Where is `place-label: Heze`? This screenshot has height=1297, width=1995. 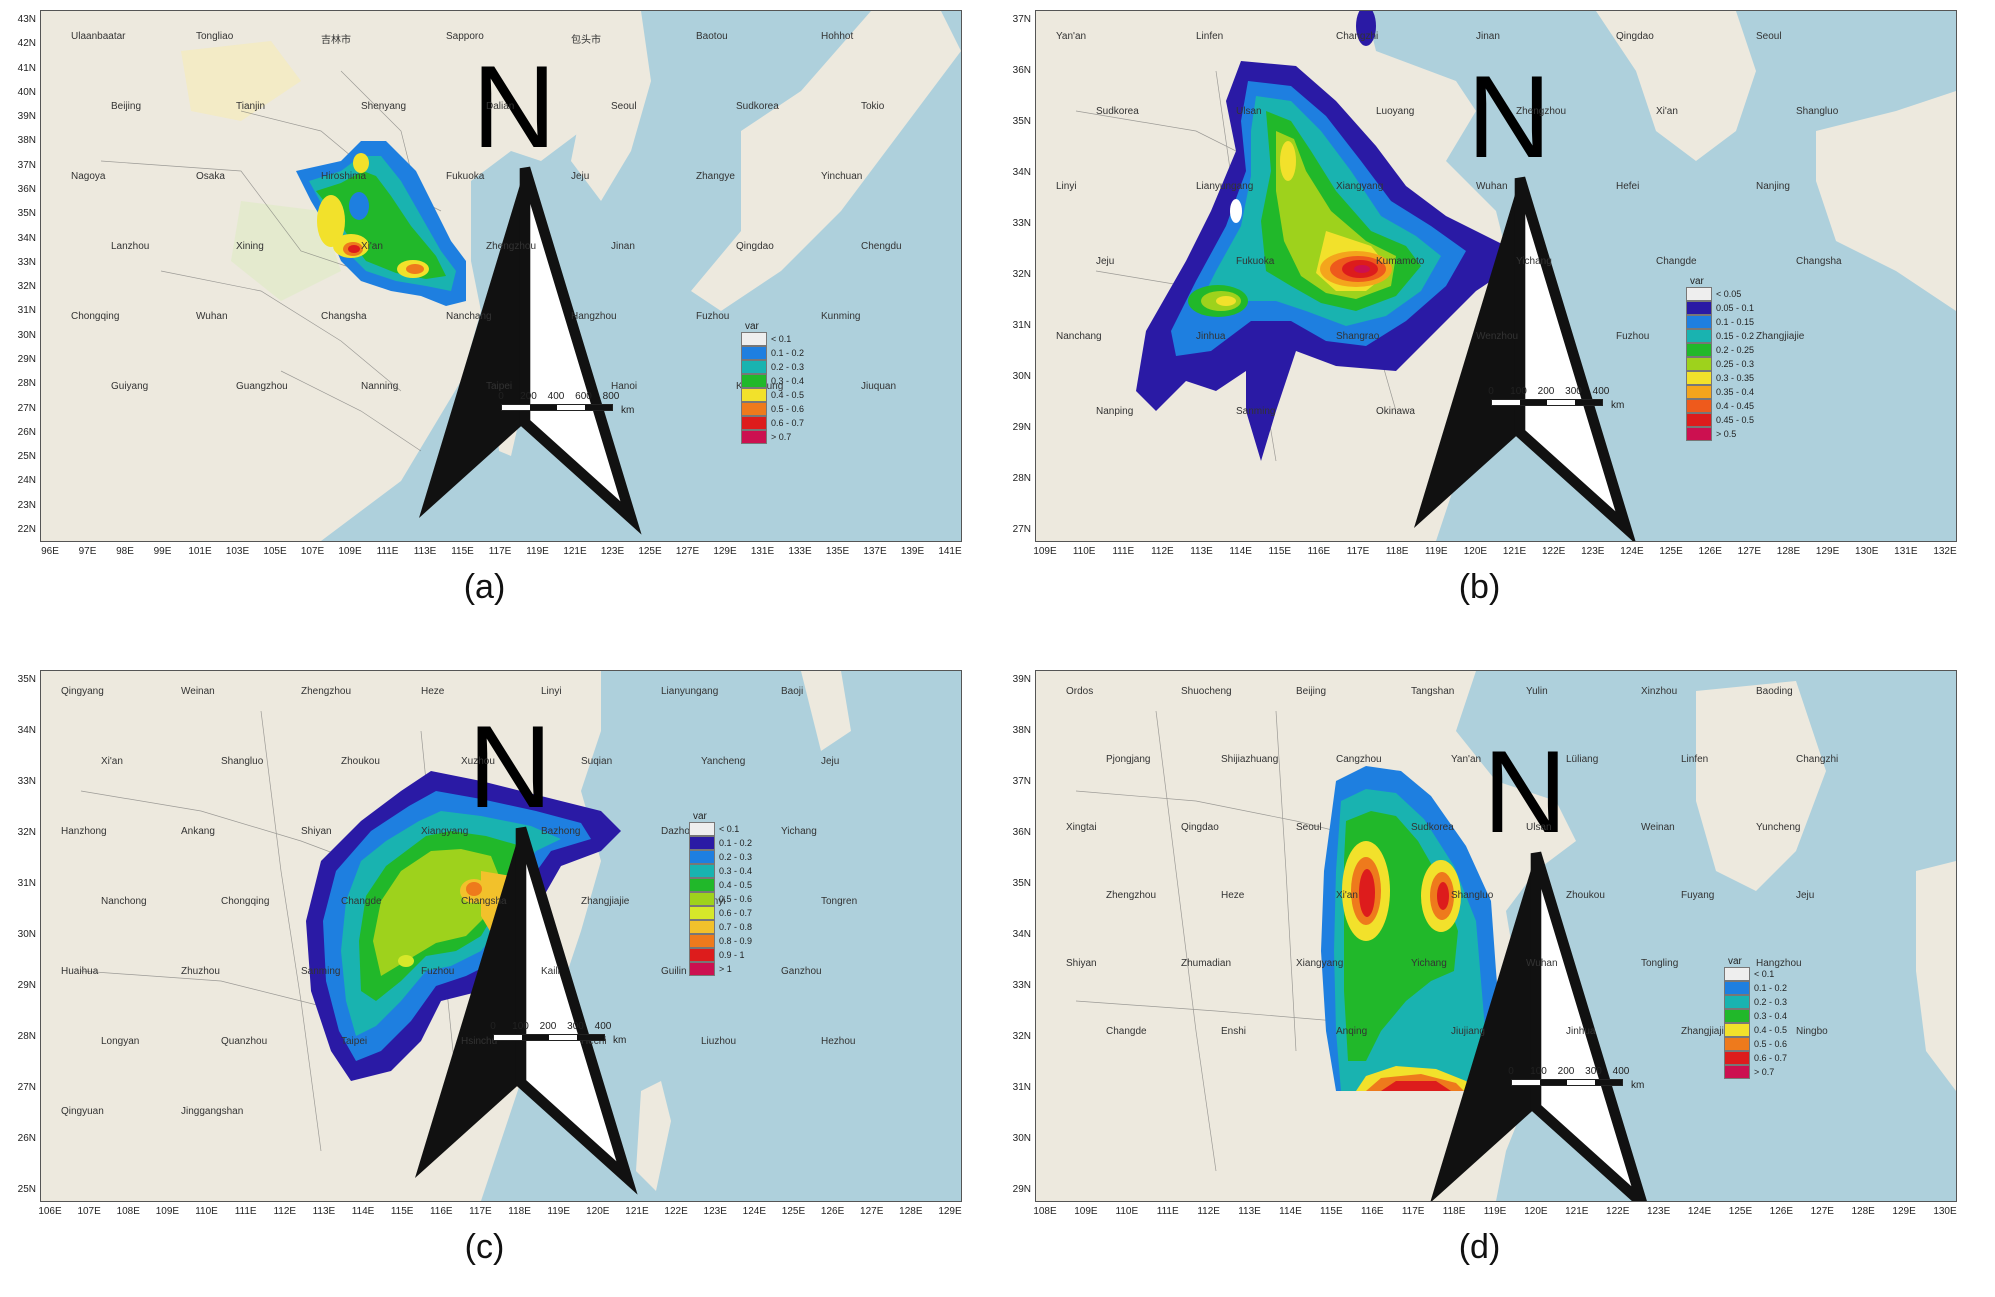 place-label: Heze is located at coordinates (433, 691).